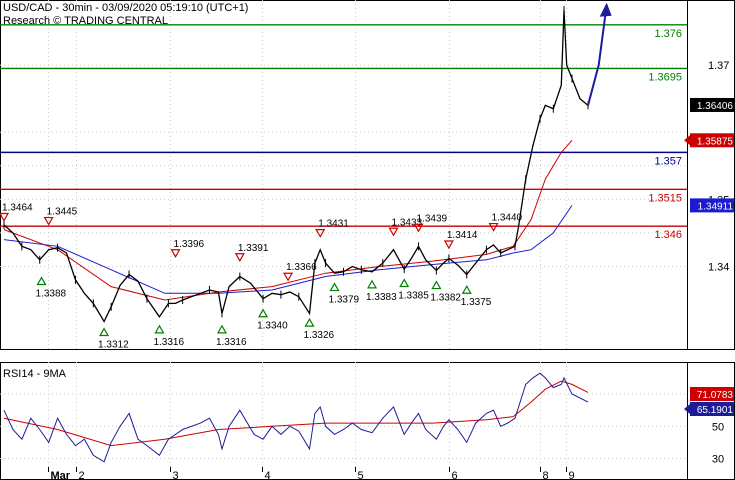 Image resolution: width=735 pixels, height=480 pixels. What do you see at coordinates (61, 475) in the screenshot?
I see `x-tick-label: Mar` at bounding box center [61, 475].